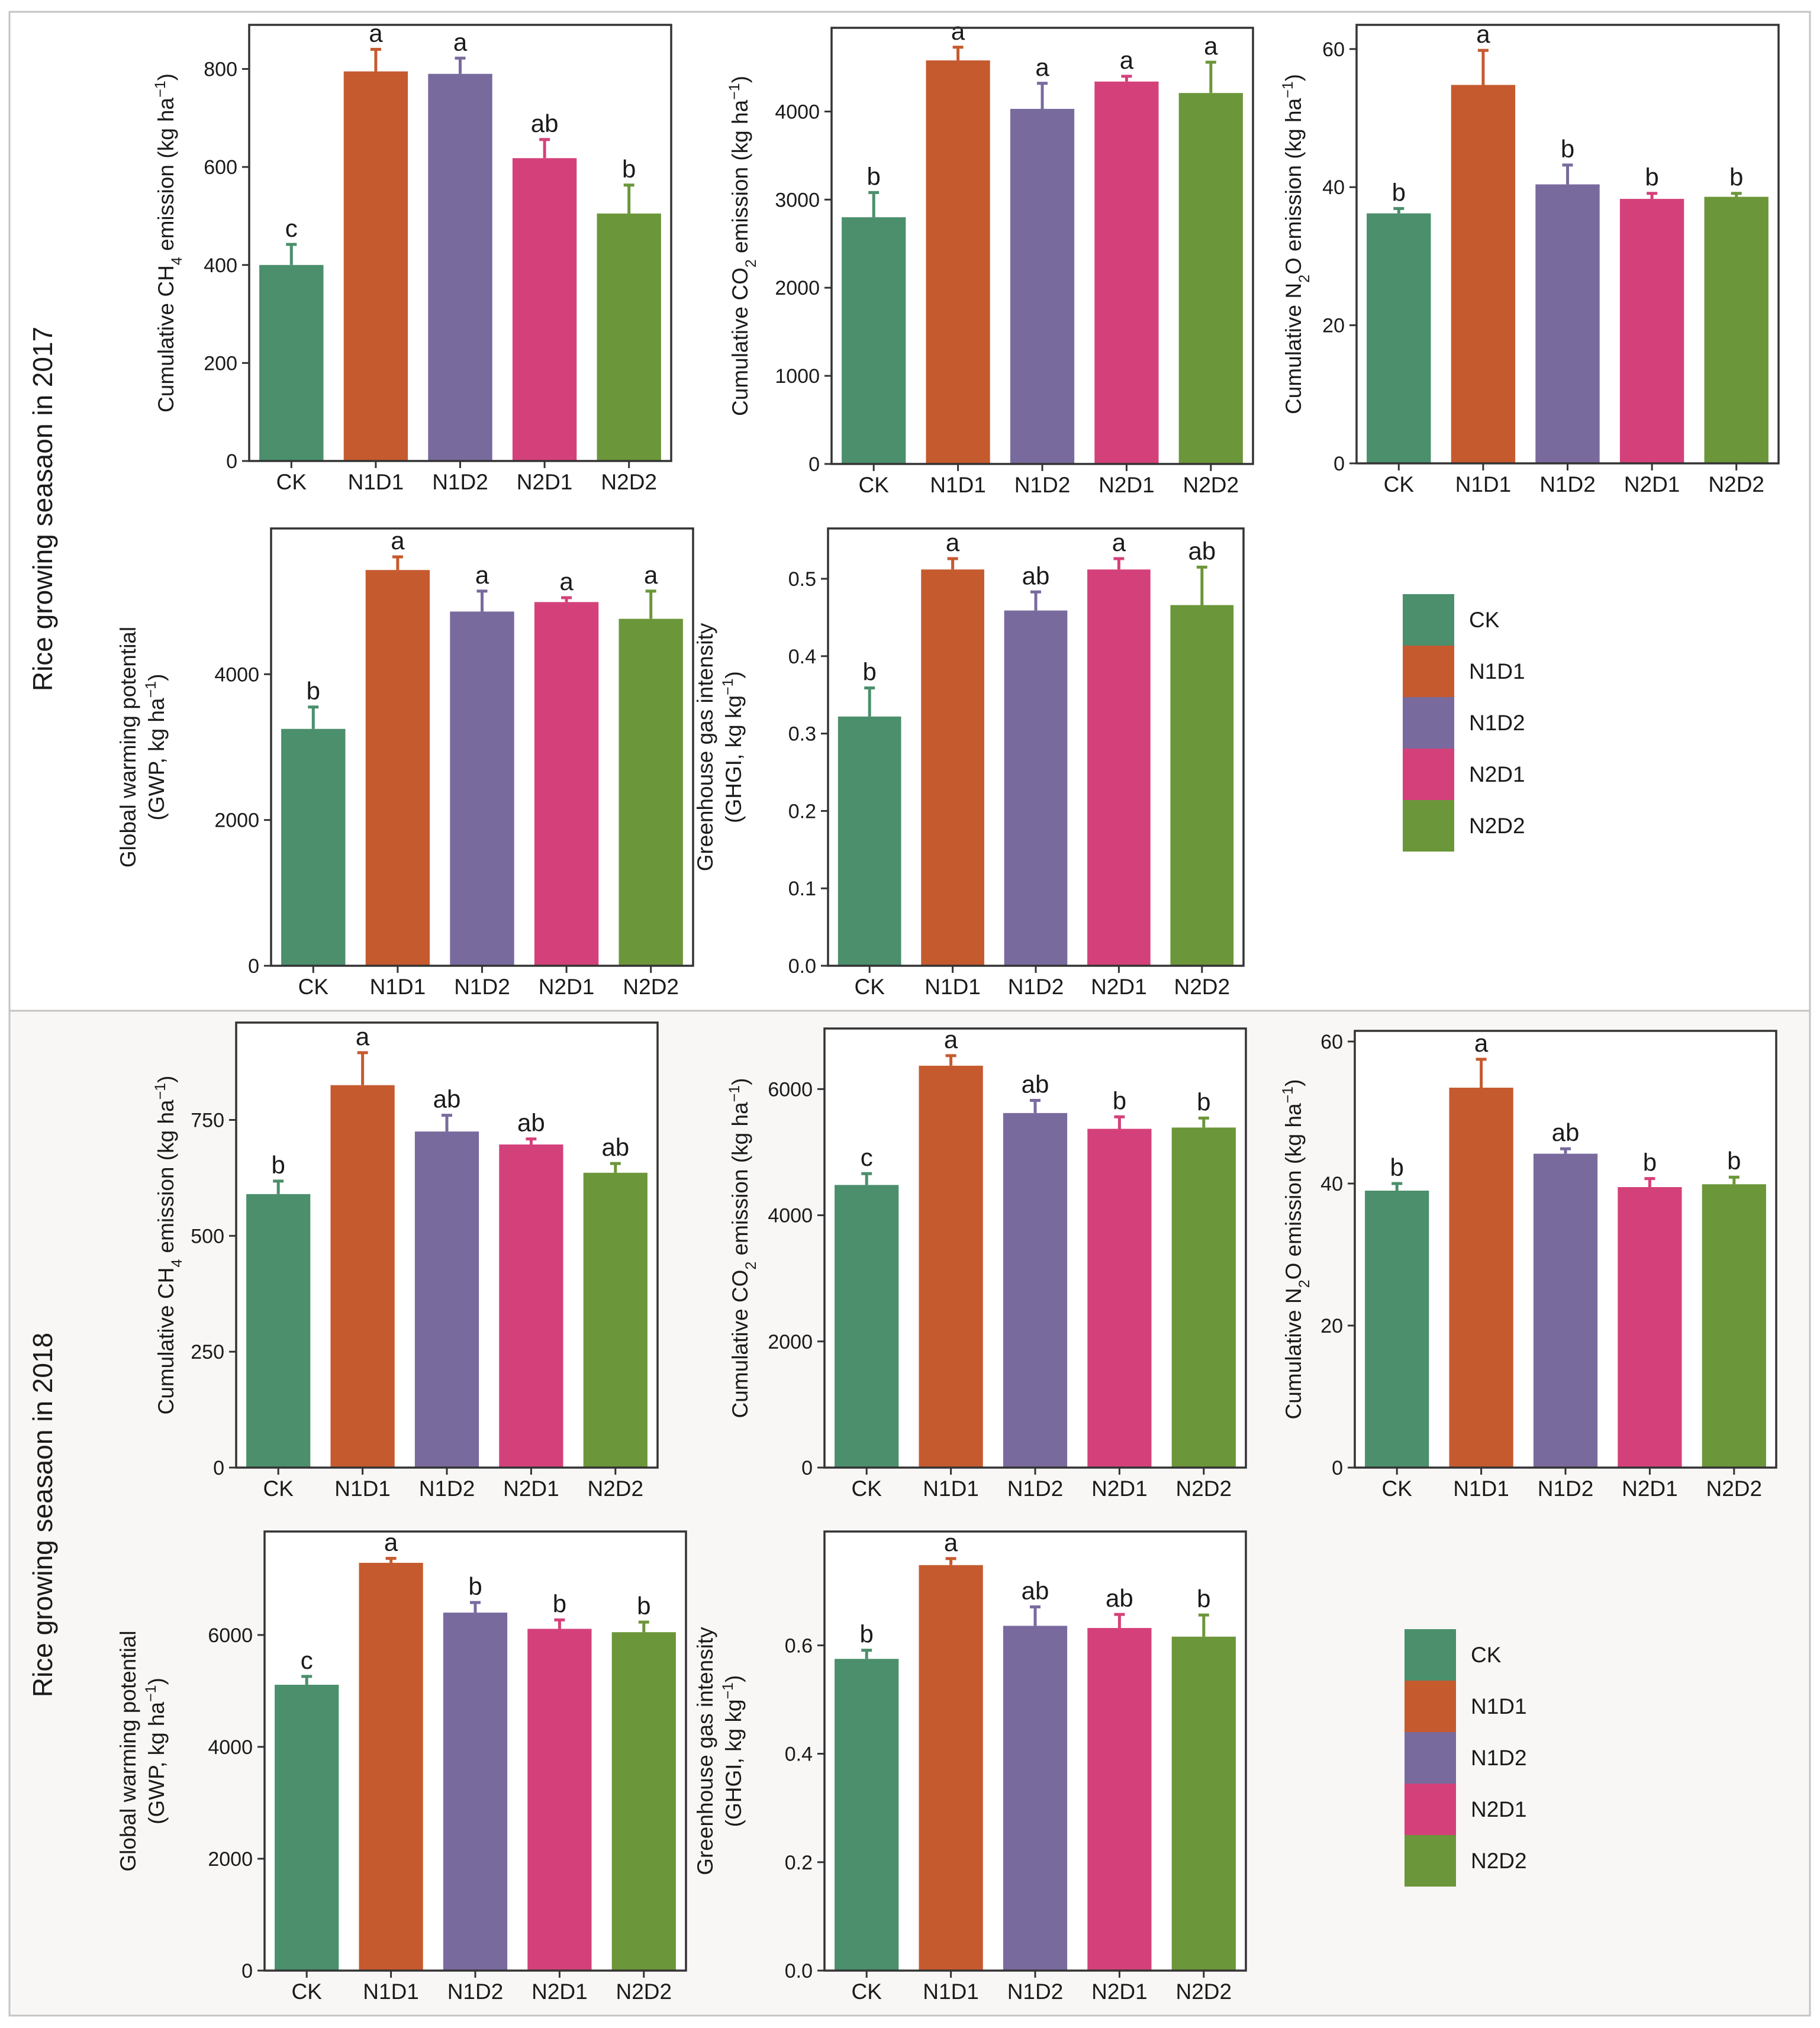 The width and height of the screenshot is (1820, 2028). I want to click on y-tick-label: 600, so click(220, 167).